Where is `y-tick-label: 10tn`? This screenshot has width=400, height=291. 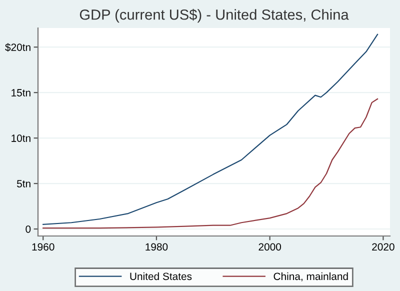
y-tick-label: 10tn is located at coordinates (21, 138).